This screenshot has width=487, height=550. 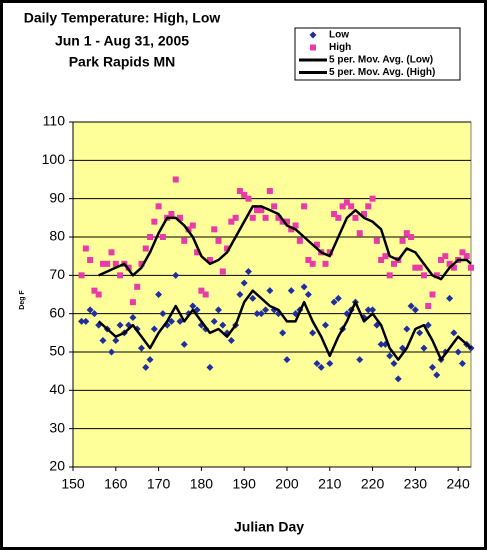 I want to click on y-tick-label: 40, so click(x=57, y=389).